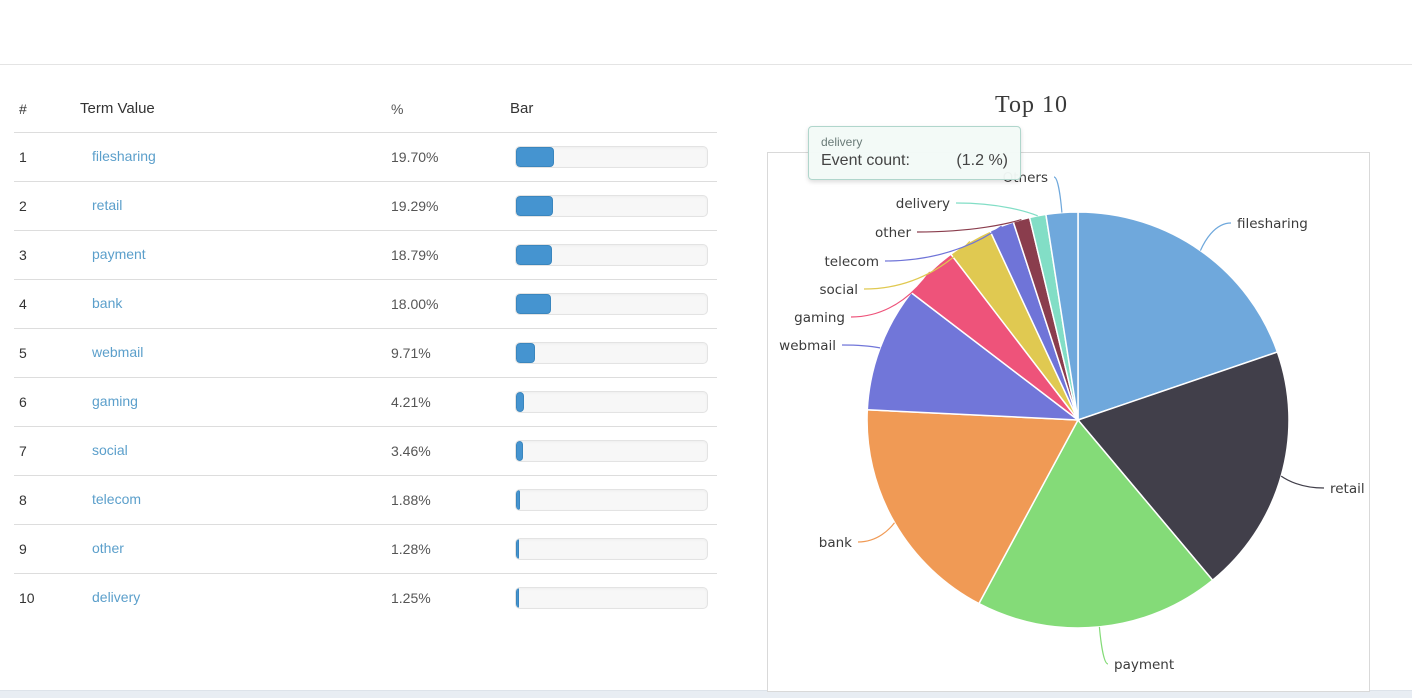 The width and height of the screenshot is (1412, 698). Describe the element at coordinates (107, 205) in the screenshot. I see `term-link-retail: retail` at that location.